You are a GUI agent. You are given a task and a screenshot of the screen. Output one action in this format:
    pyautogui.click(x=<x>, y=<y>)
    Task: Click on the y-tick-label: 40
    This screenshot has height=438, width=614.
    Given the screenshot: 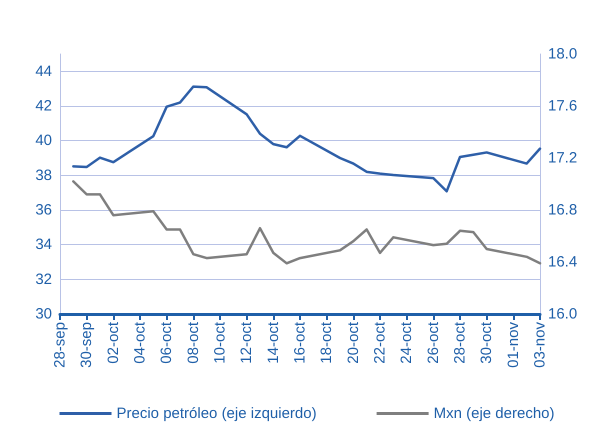 What is the action you would take?
    pyautogui.click(x=43, y=141)
    